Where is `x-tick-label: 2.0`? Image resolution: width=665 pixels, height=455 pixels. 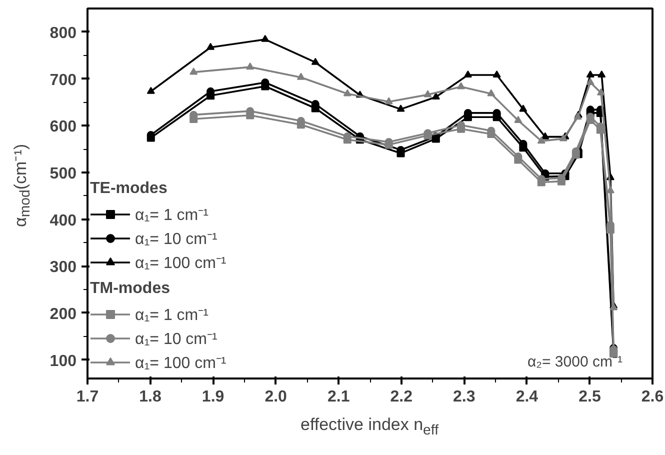
x-tick-label: 2.0 is located at coordinates (276, 397).